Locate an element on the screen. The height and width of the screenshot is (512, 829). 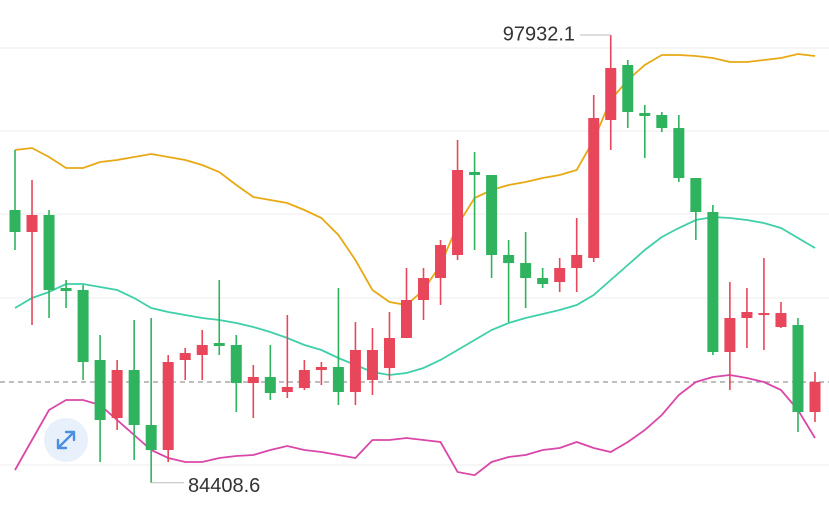
min-label: 84408.6 is located at coordinates (224, 486).